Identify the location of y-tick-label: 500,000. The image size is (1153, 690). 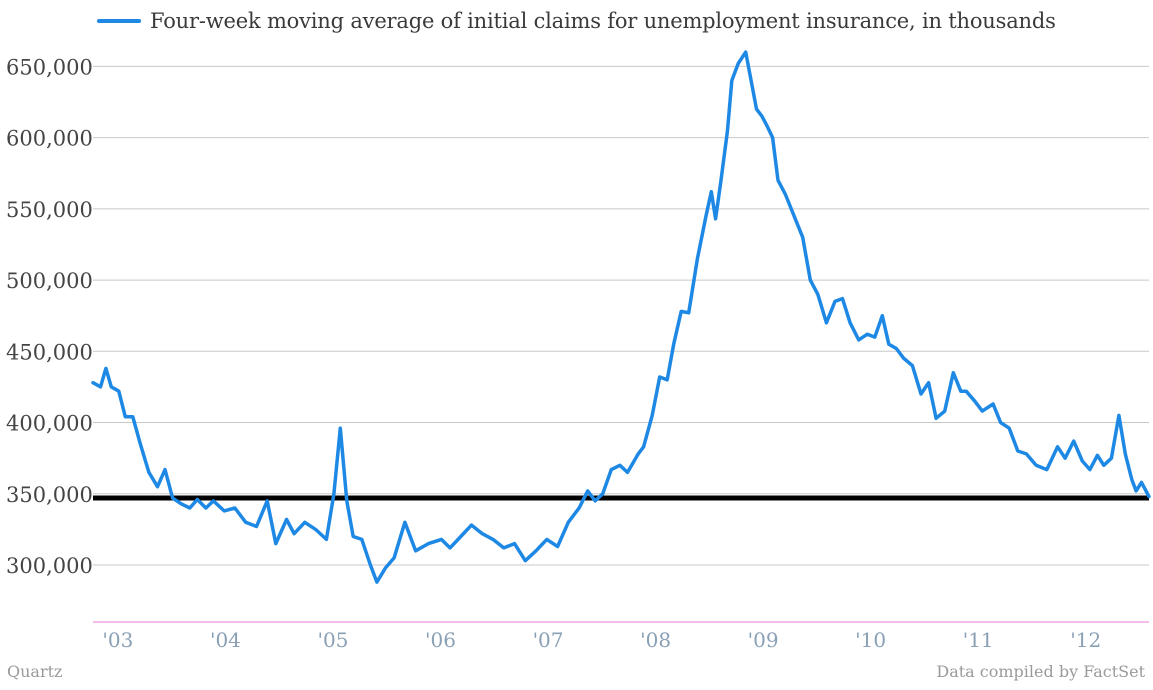
(49, 281).